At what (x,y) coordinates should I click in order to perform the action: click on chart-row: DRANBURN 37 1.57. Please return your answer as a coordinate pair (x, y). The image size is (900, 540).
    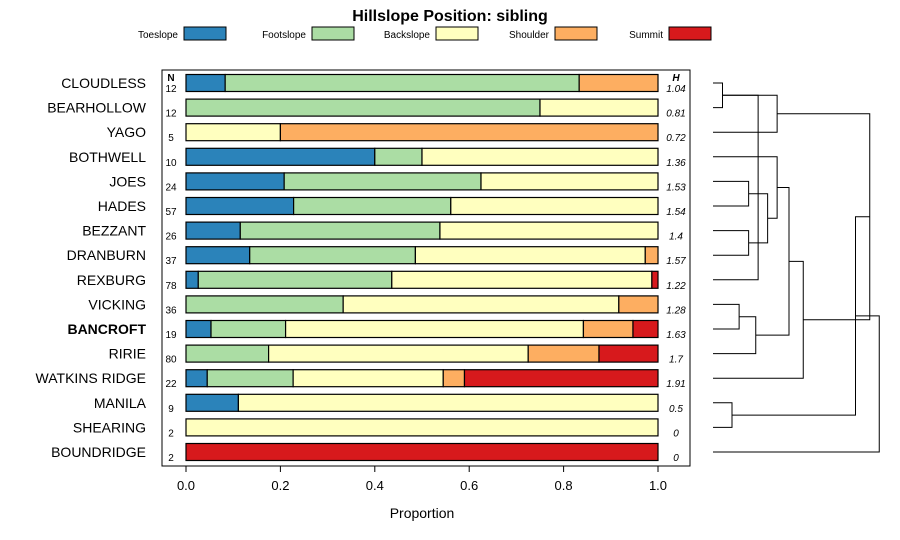
    Looking at the image, I should click on (376, 256).